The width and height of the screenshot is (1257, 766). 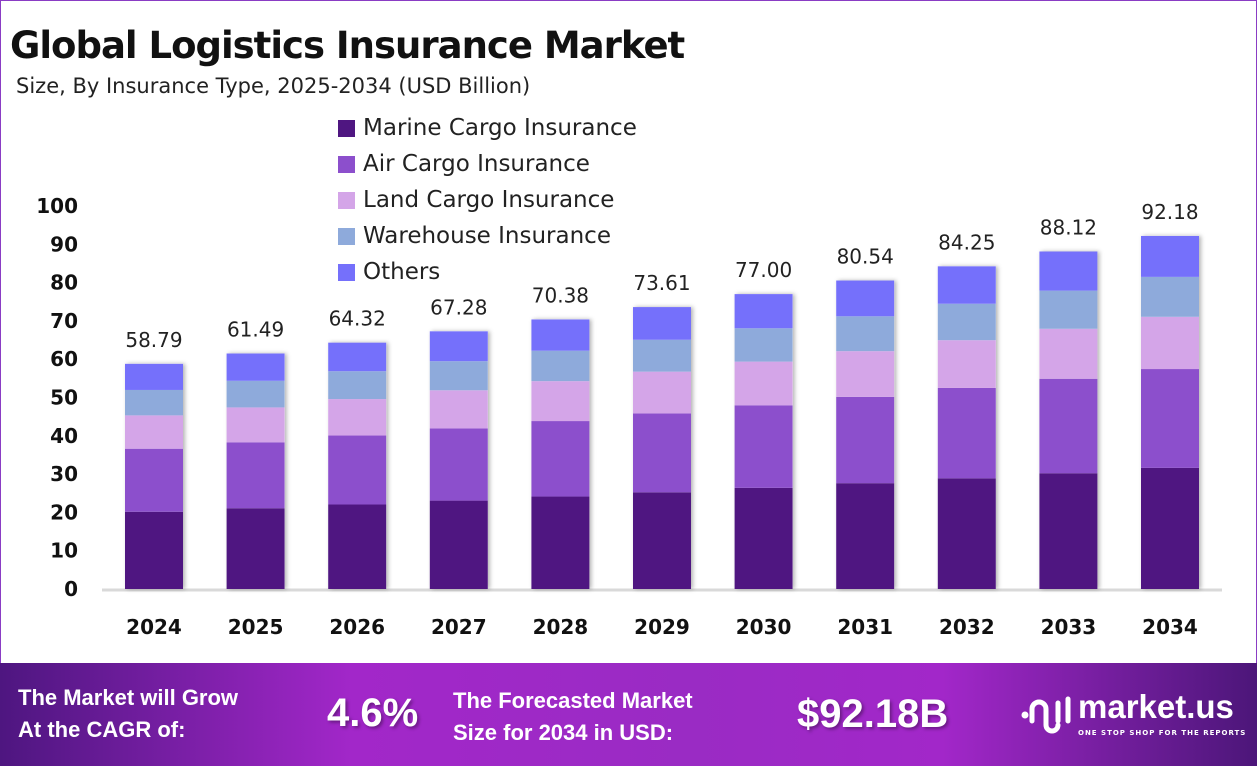 I want to click on x-tick-label: 2032, so click(x=967, y=627).